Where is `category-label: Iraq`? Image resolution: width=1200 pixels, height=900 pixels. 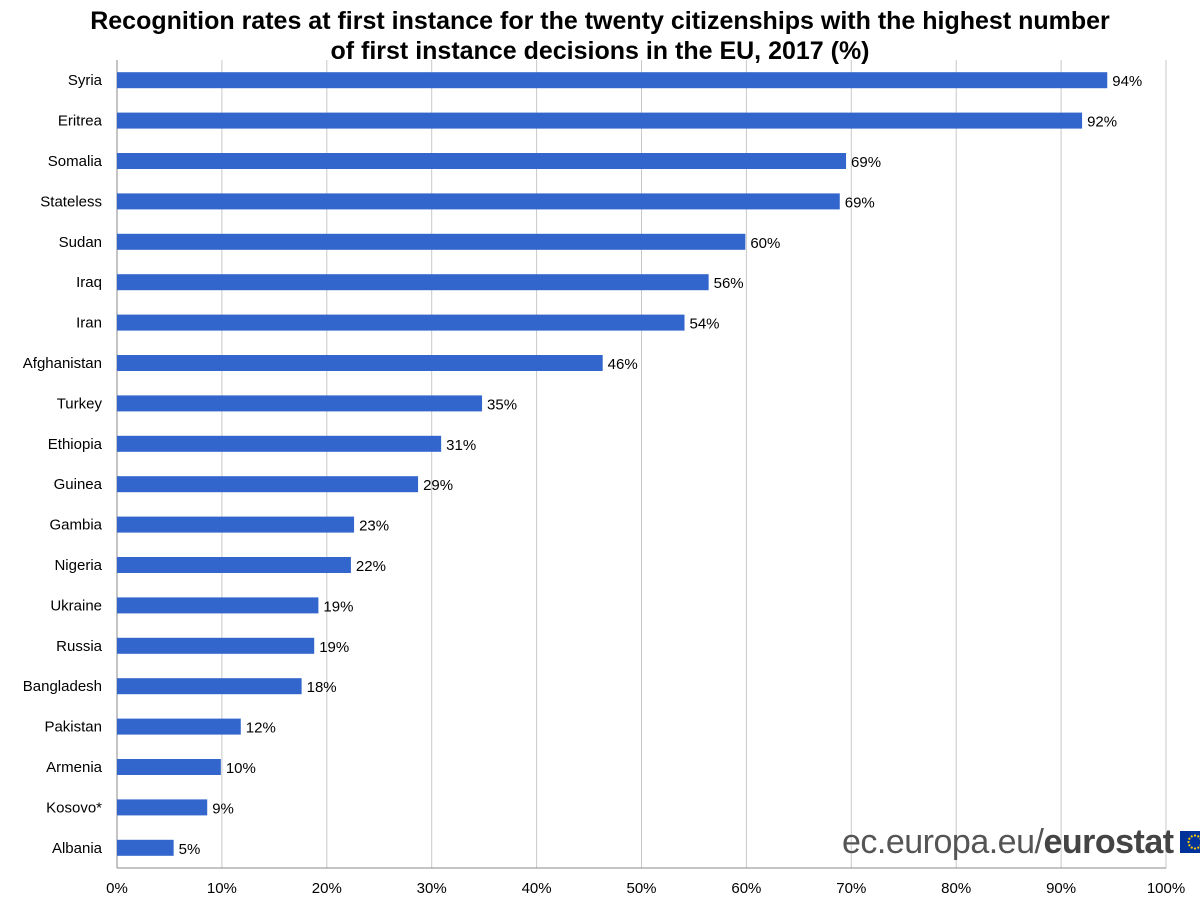
category-label: Iraq is located at coordinates (89, 282).